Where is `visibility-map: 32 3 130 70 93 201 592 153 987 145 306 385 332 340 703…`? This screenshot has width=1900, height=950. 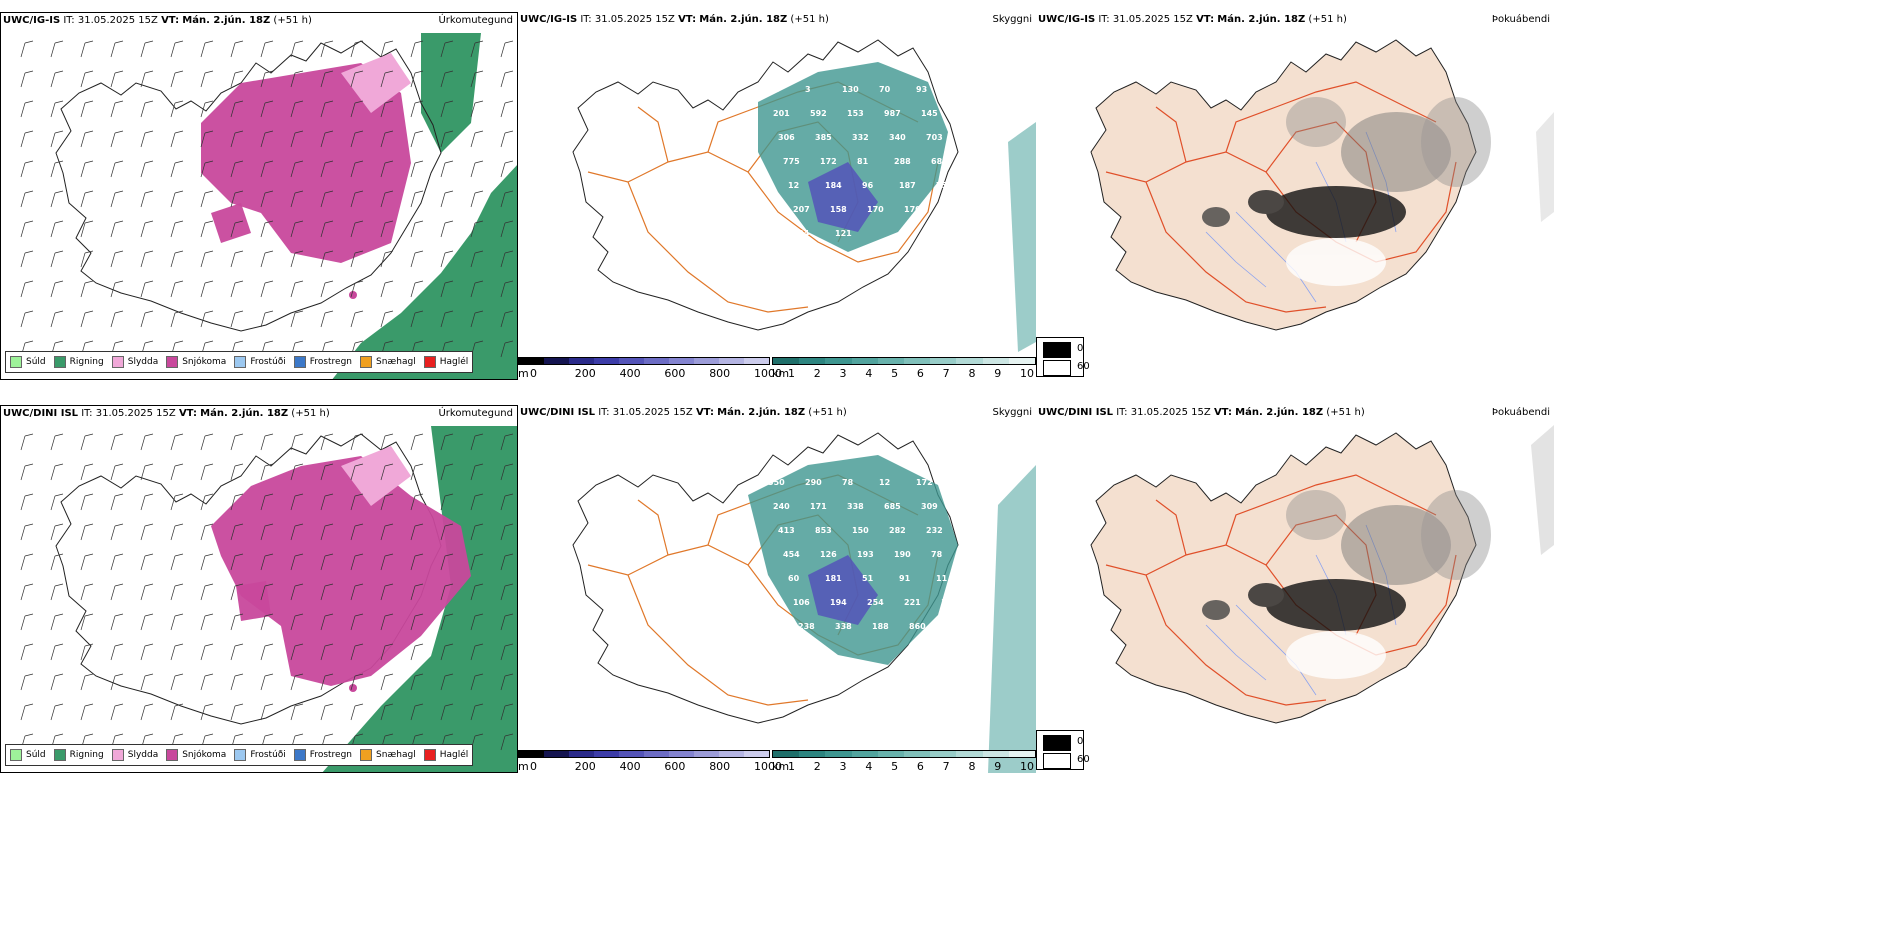 visibility-map: 32 3 130 70 93 201 592 153 987 145 306 385 332 340 703… is located at coordinates (804, 195).